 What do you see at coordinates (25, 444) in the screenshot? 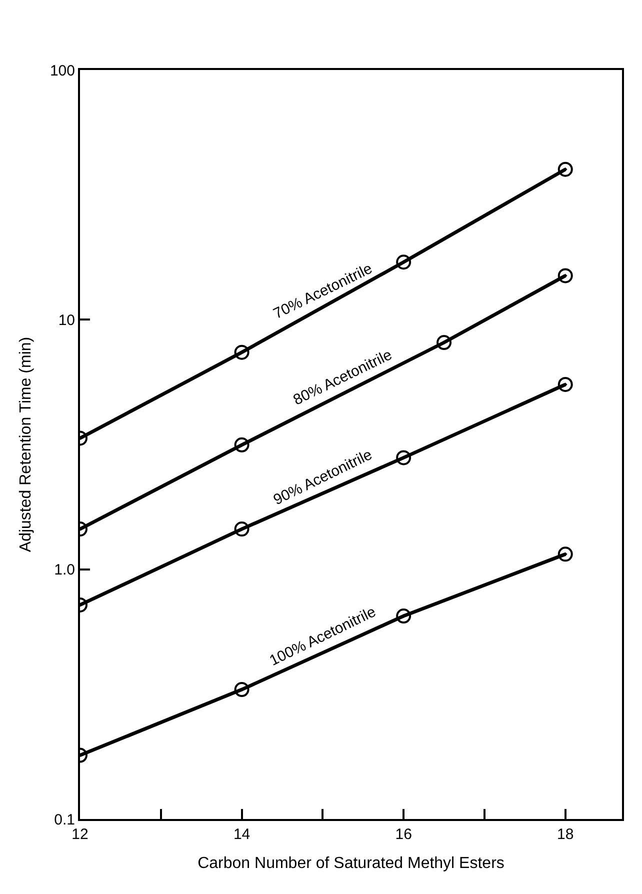
I see `y-axis-title: Adjusted Retention Time (min)` at bounding box center [25, 444].